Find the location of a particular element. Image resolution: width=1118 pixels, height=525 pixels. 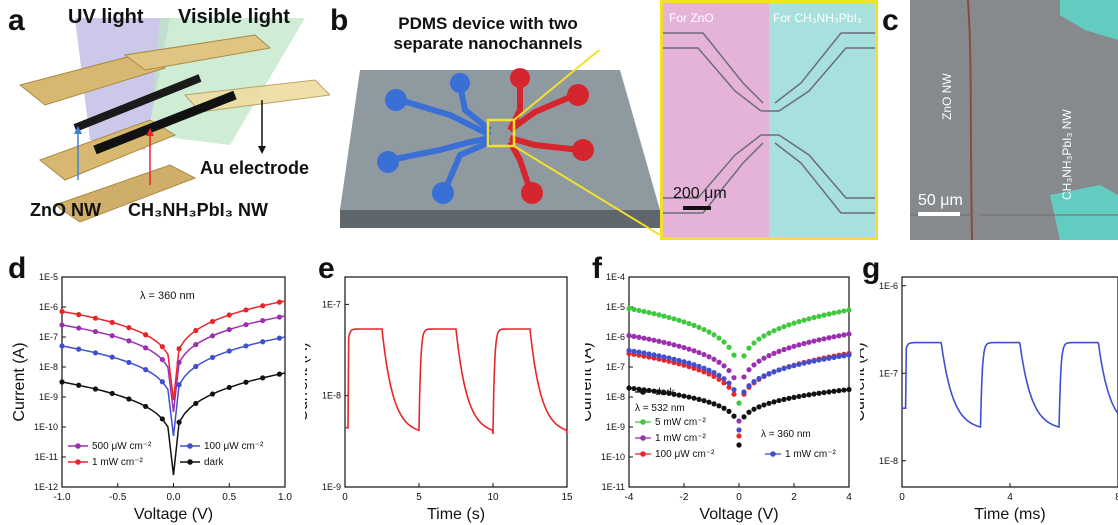

x-axis-label: Time (s) is located at coordinates (456, 514).